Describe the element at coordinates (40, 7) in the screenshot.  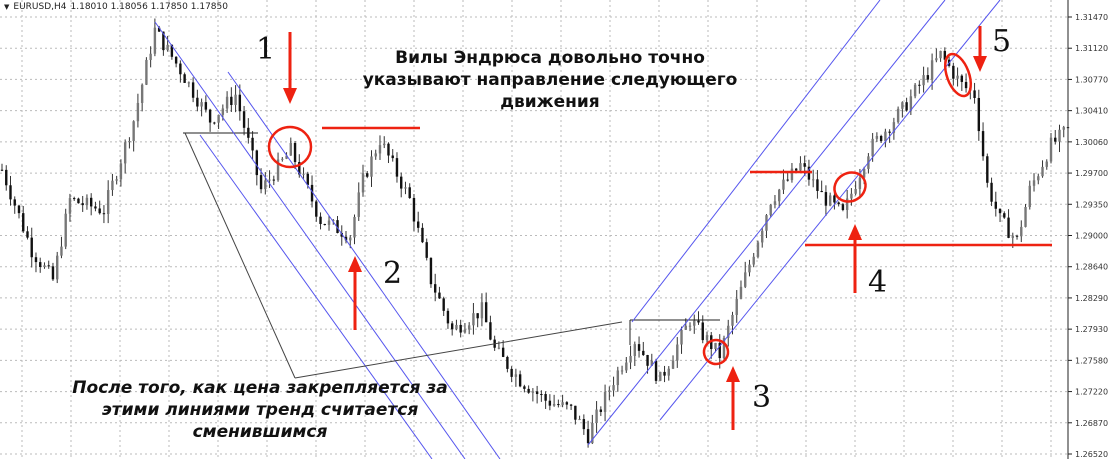
I see `symbol-label: EURUSD,H4` at that location.